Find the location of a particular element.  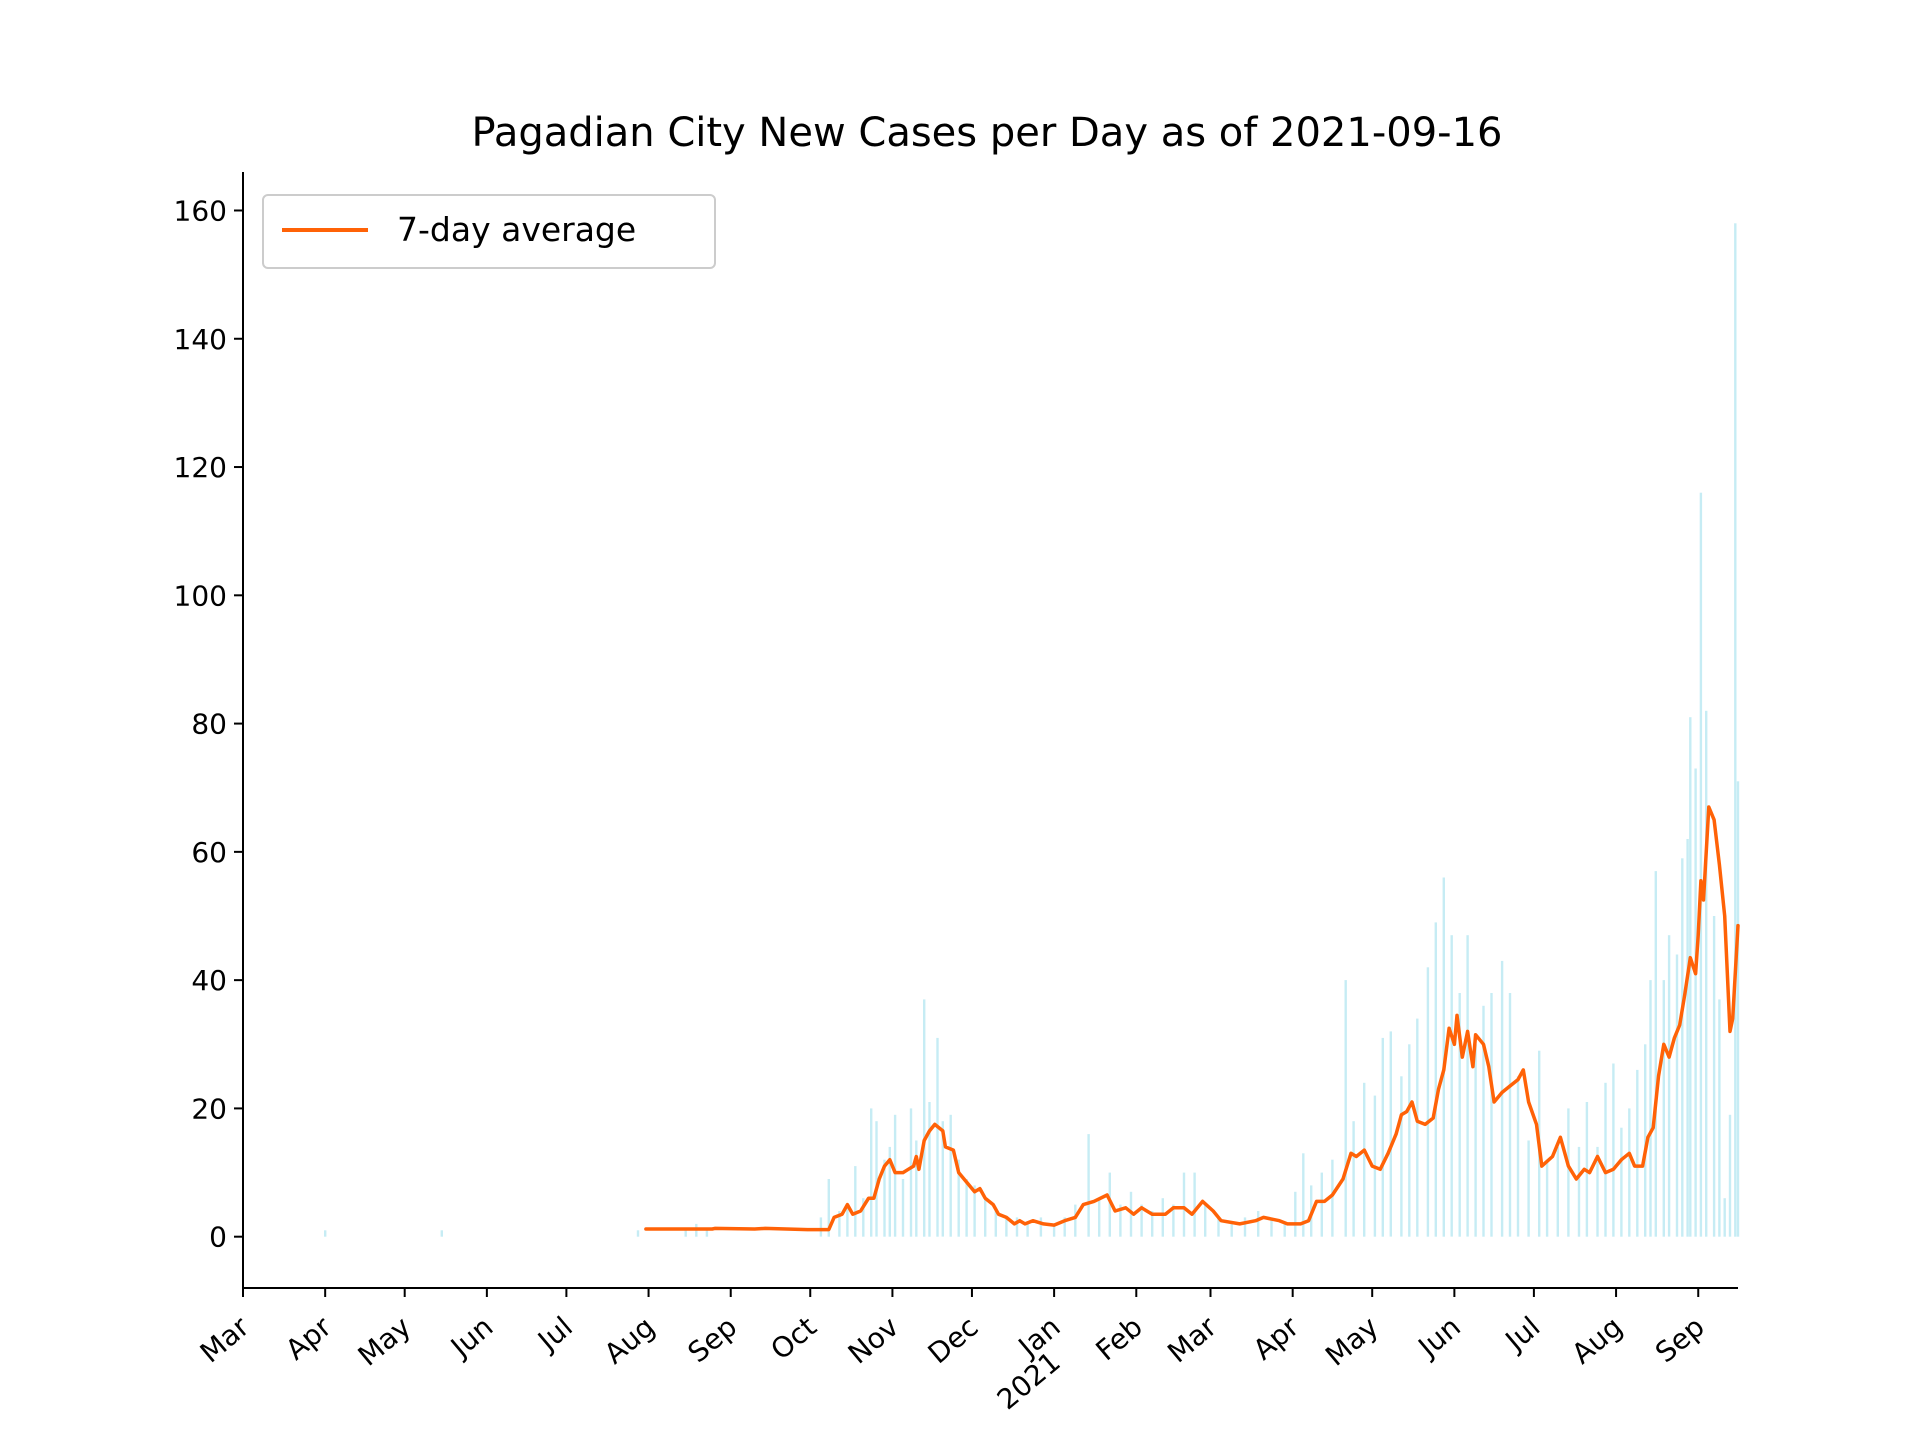

y-tick-label: 0 is located at coordinates (218, 1237).